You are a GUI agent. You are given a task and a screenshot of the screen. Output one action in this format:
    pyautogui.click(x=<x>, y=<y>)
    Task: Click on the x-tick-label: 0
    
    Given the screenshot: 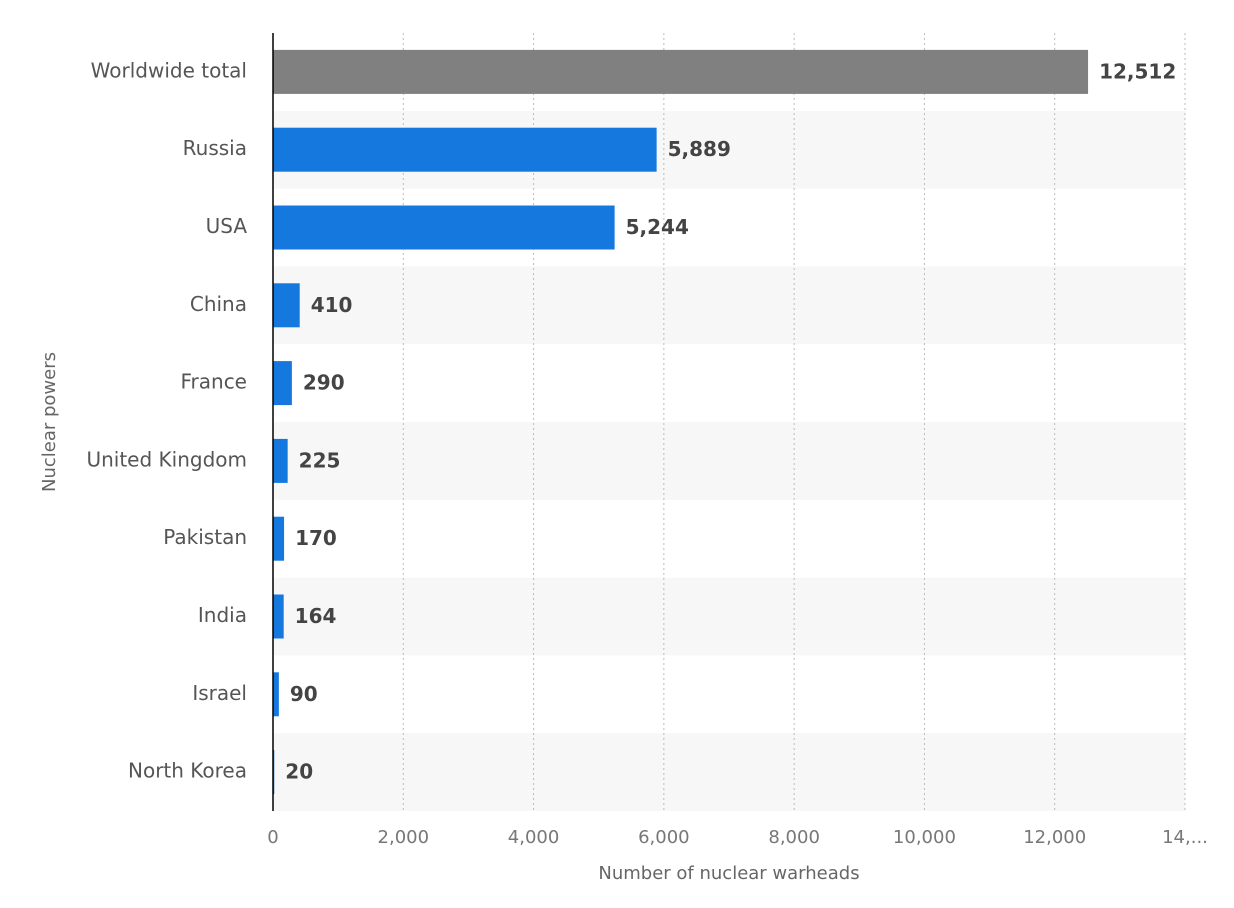 What is the action you would take?
    pyautogui.click(x=272, y=837)
    